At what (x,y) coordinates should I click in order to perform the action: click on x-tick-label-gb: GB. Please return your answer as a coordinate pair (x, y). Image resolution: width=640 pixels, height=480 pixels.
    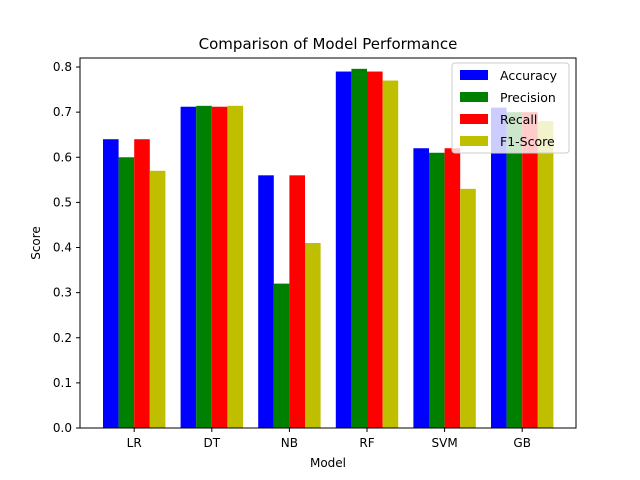
    Looking at the image, I should click on (522, 443).